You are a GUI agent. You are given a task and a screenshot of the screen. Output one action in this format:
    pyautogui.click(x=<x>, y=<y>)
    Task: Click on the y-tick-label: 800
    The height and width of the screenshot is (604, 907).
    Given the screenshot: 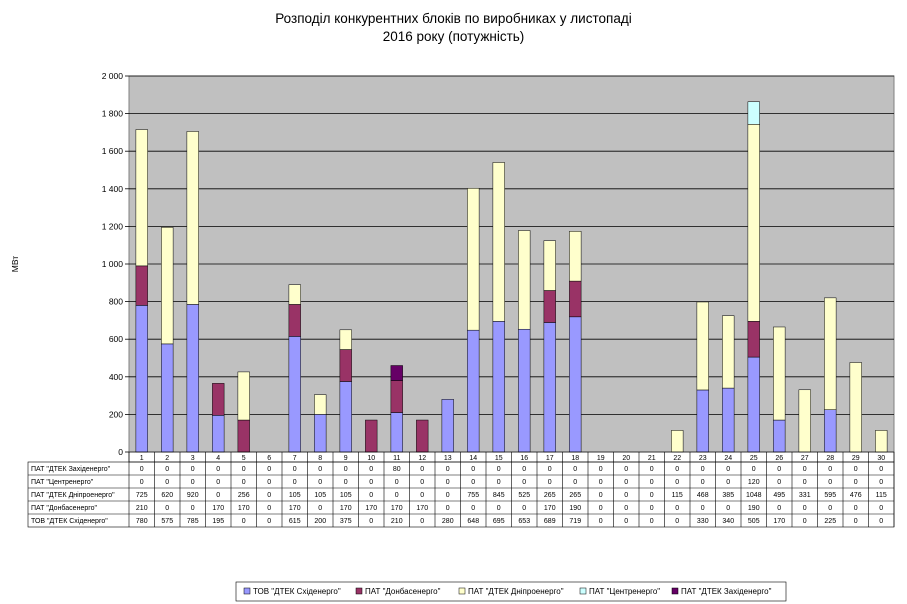 What is the action you would take?
    pyautogui.click(x=116, y=302)
    